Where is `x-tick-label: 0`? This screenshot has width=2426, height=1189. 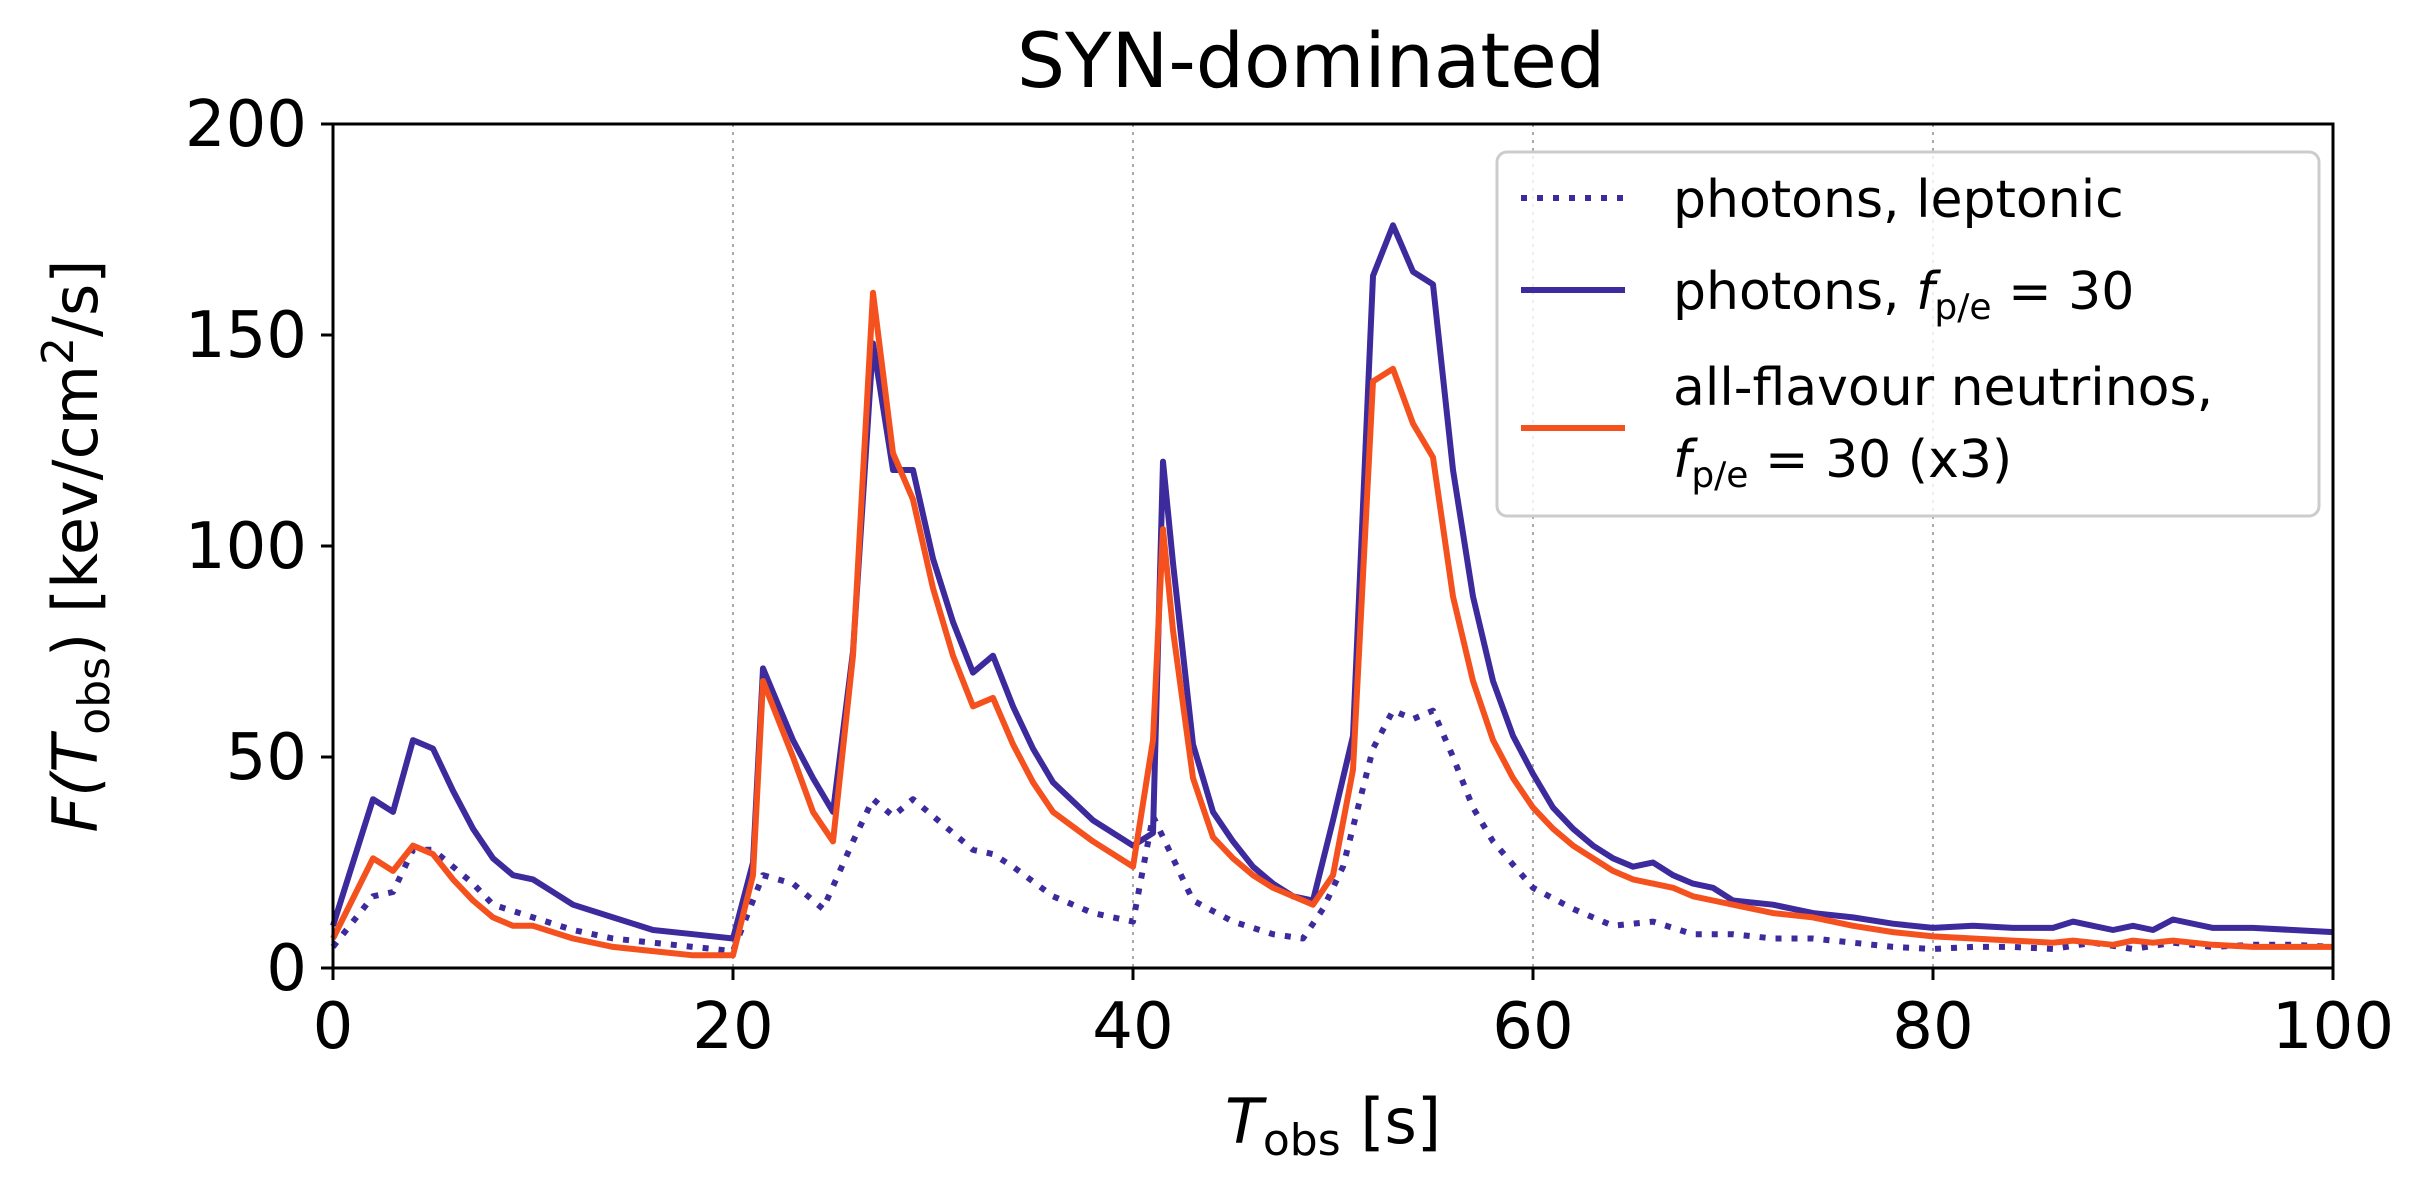
x-tick-label: 0 is located at coordinates (333, 1027).